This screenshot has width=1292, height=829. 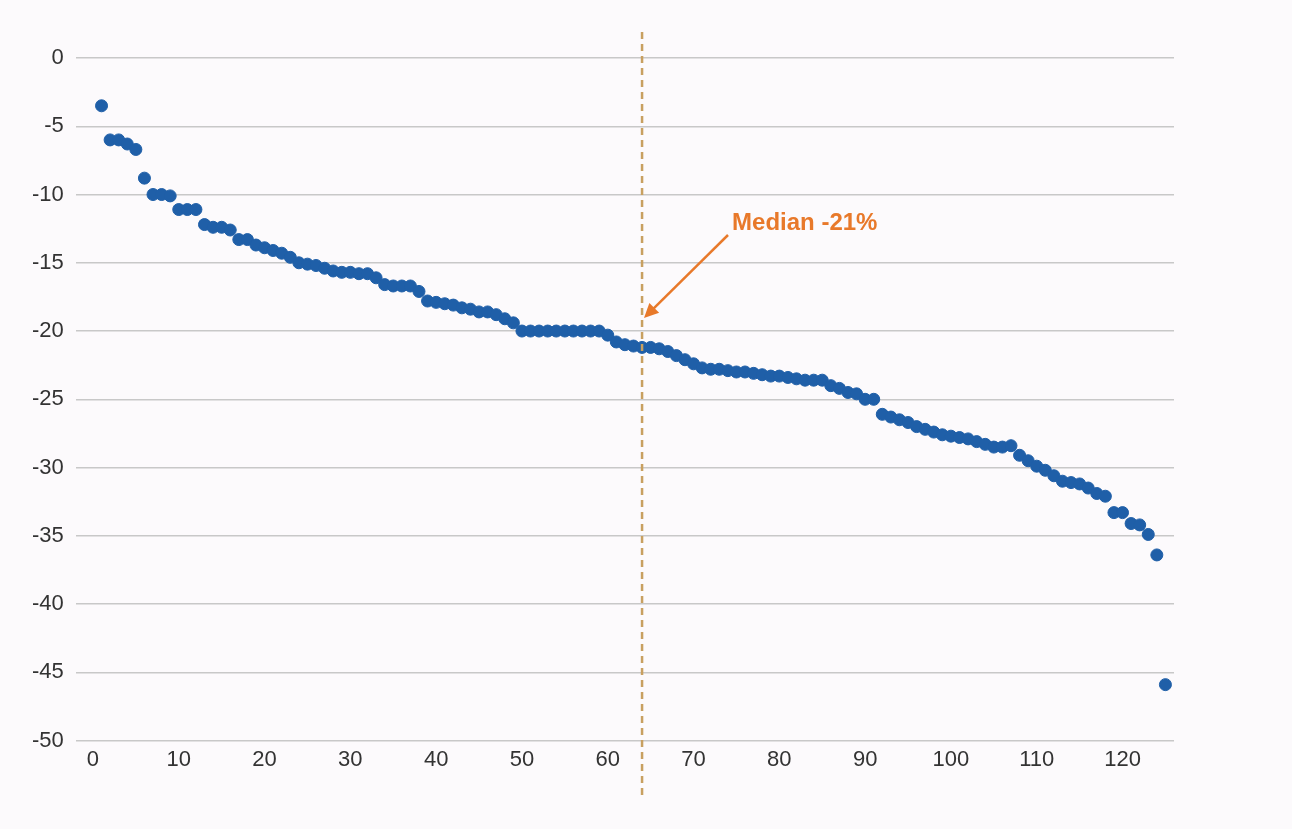 I want to click on x-tick-label: 30, so click(x=350, y=758).